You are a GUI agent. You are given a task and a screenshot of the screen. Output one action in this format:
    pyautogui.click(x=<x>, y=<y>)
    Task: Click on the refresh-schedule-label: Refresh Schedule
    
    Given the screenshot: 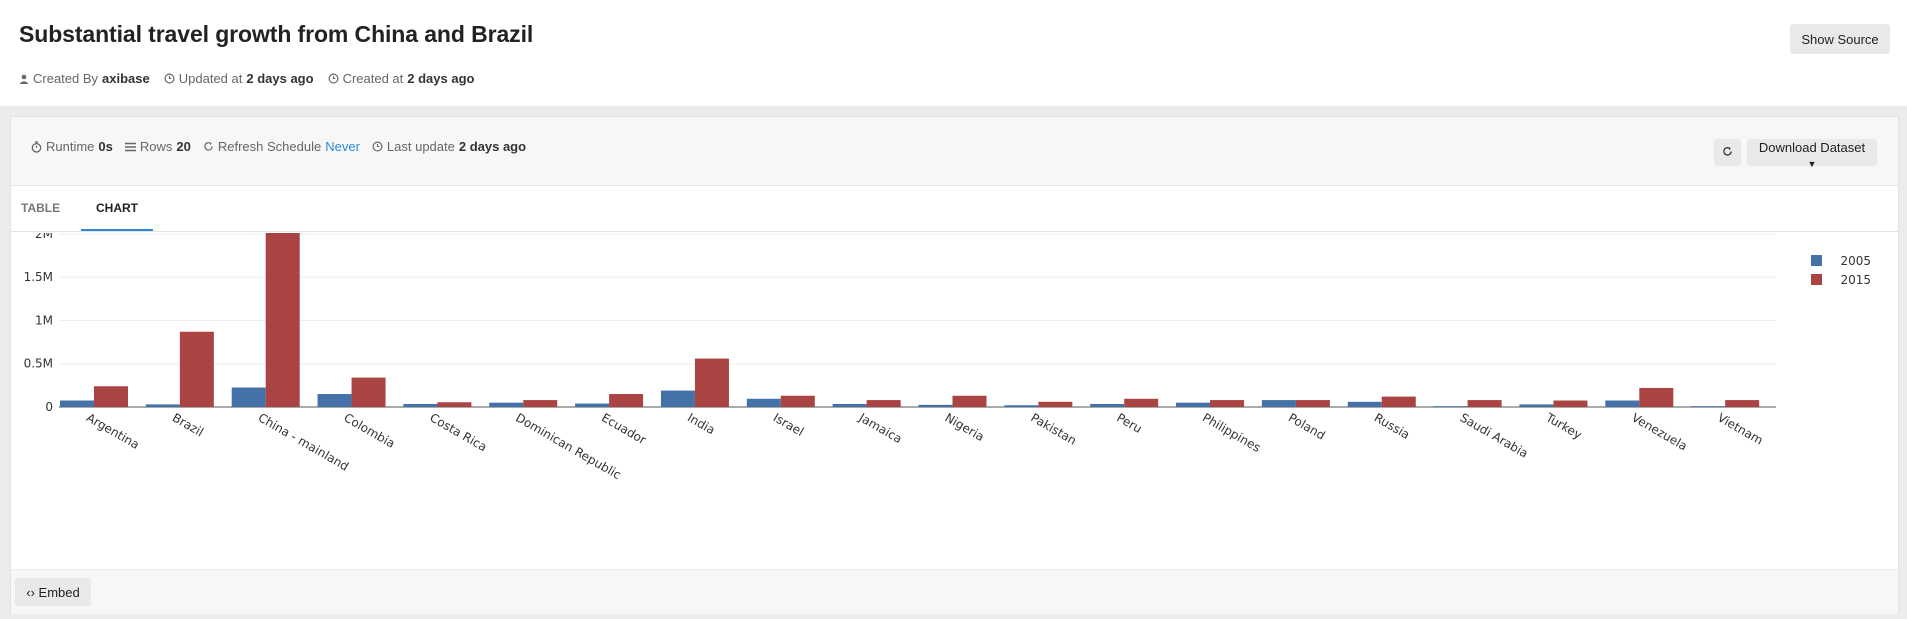 What is the action you would take?
    pyautogui.click(x=269, y=146)
    